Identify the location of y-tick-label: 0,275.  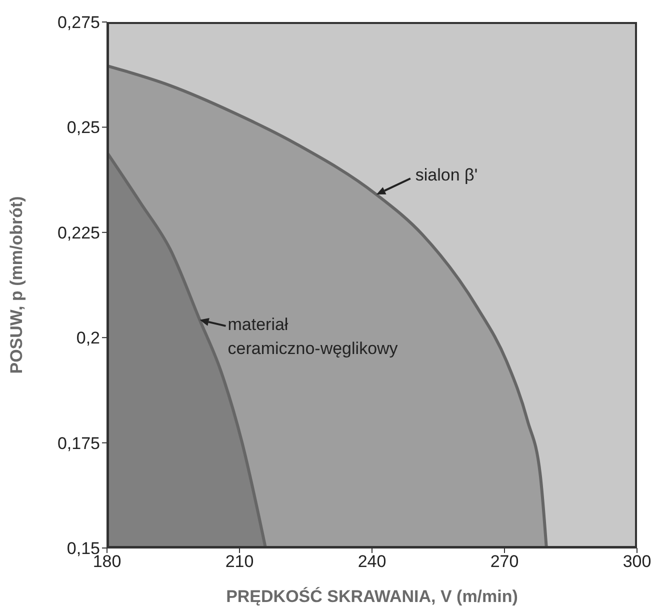
(78, 22).